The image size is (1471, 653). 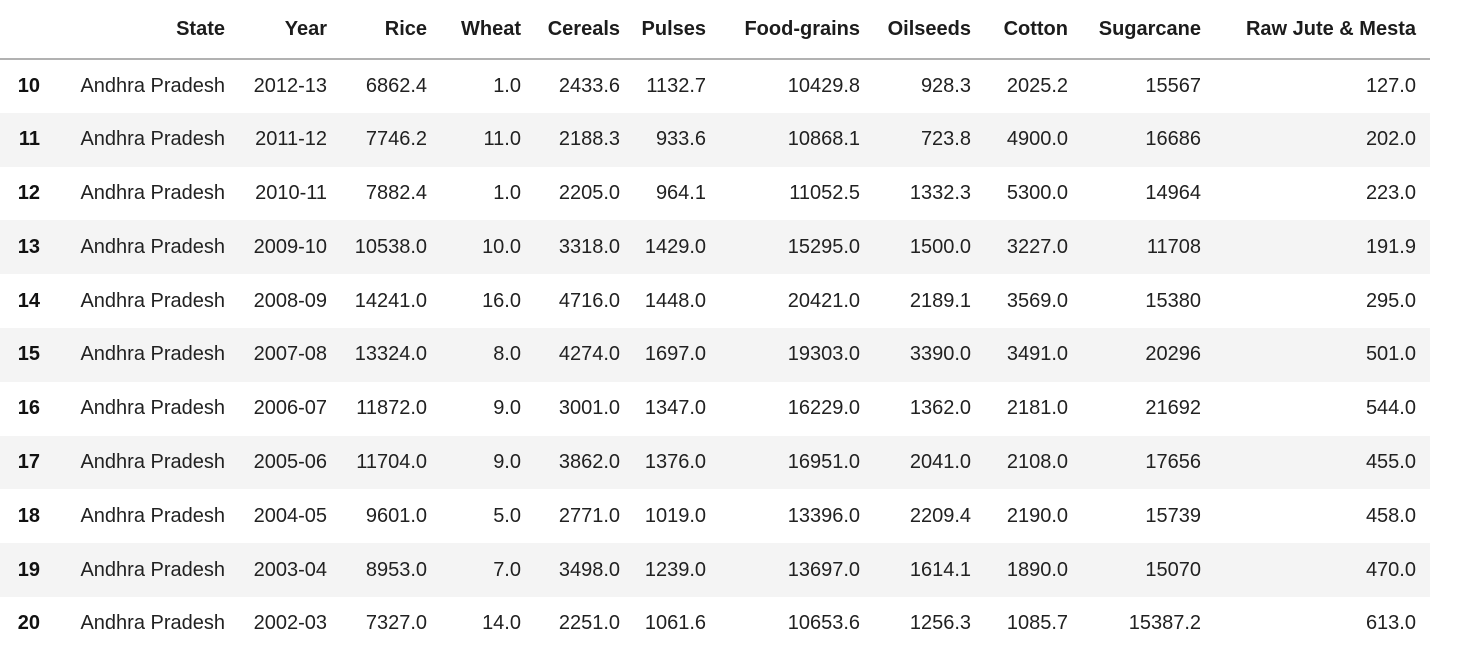 What do you see at coordinates (390, 246) in the screenshot?
I see `cell-rice: 10538.0` at bounding box center [390, 246].